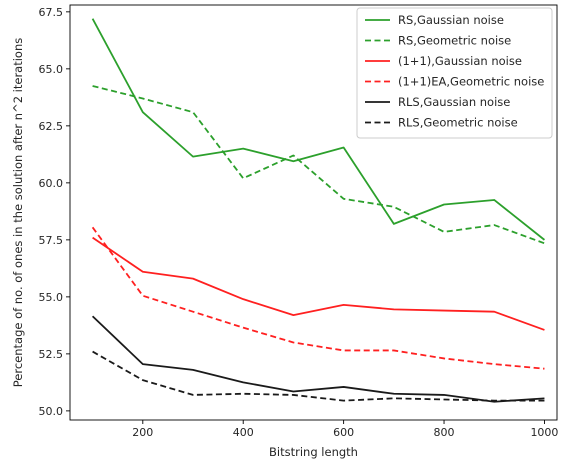  Describe the element at coordinates (243, 432) in the screenshot. I see `x-tick-label: 400` at that location.